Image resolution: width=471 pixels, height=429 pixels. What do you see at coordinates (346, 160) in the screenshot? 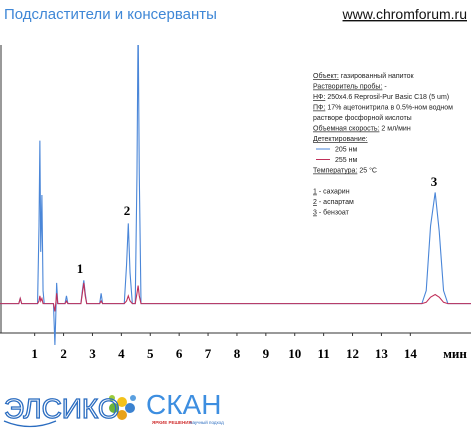
I see `legend-label: 255 нм` at bounding box center [346, 160].